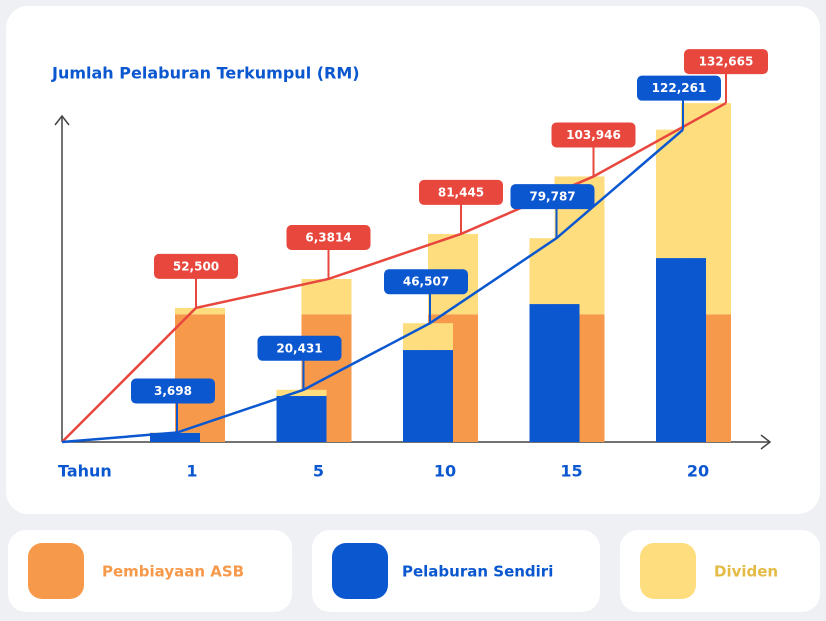  I want to click on data-label: 20,431, so click(299, 348).